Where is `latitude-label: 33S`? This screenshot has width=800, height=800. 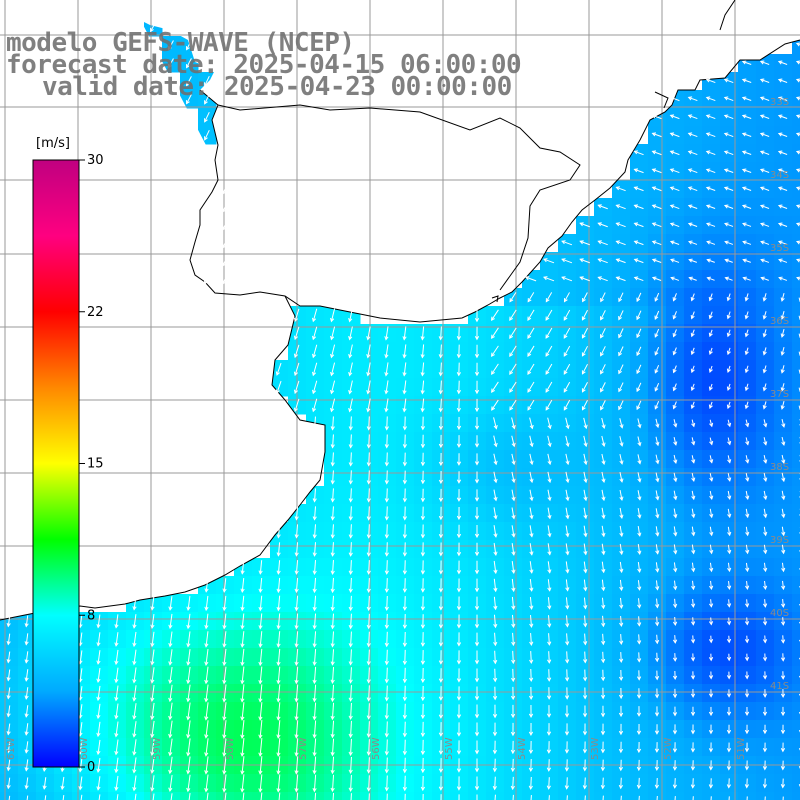
latitude-label: 33S is located at coordinates (779, 102).